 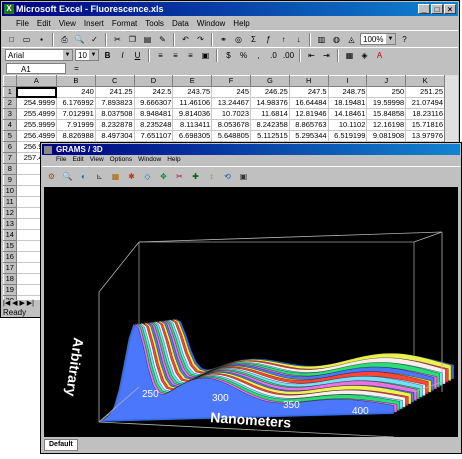 What do you see at coordinates (114, 125) in the screenshot?
I see `cell: 8.232878` at bounding box center [114, 125].